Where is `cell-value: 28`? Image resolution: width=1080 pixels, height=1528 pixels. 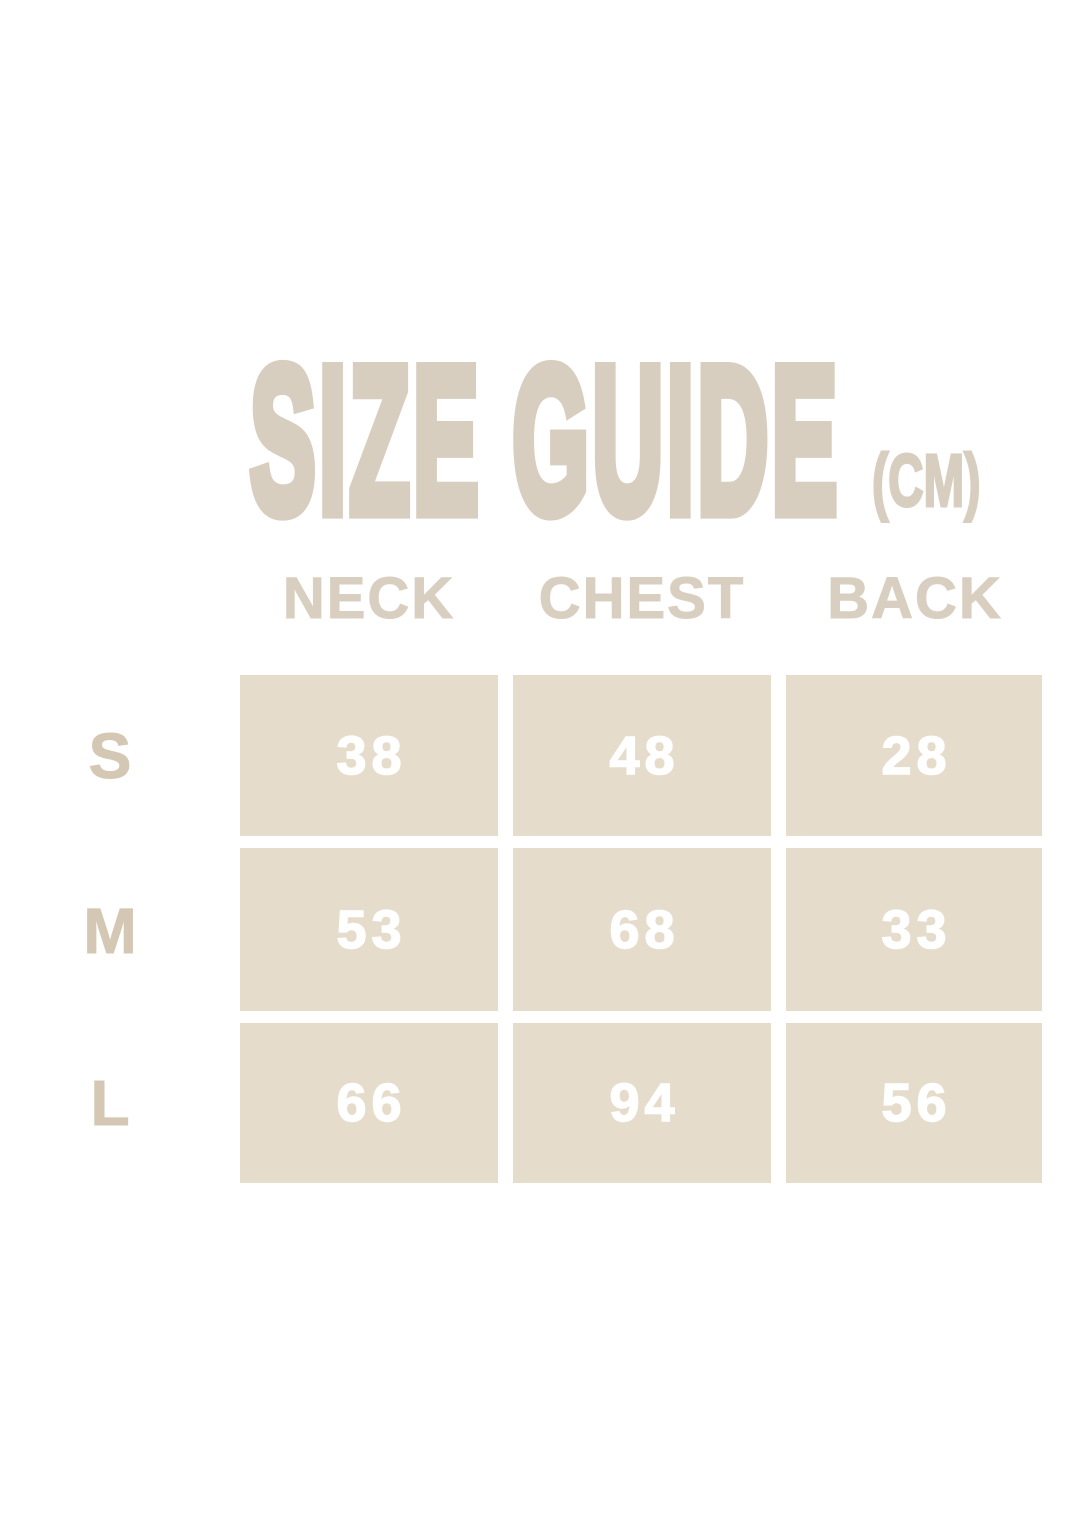 cell-value: 28 is located at coordinates (916, 756).